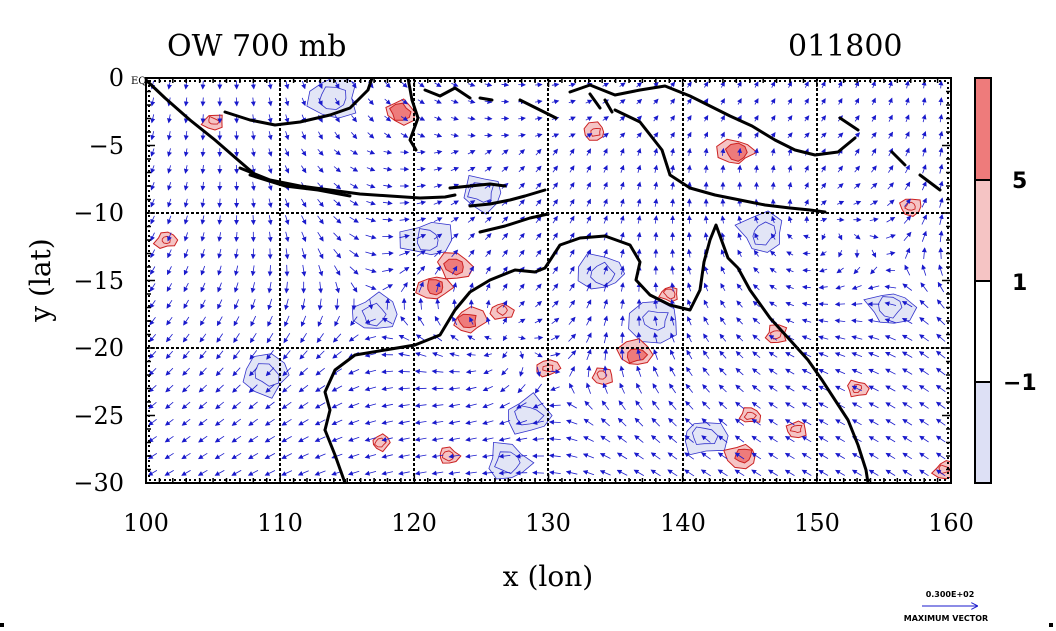 The image size is (1056, 631). I want to click on y-tick-label-20: −20, so click(98, 348).